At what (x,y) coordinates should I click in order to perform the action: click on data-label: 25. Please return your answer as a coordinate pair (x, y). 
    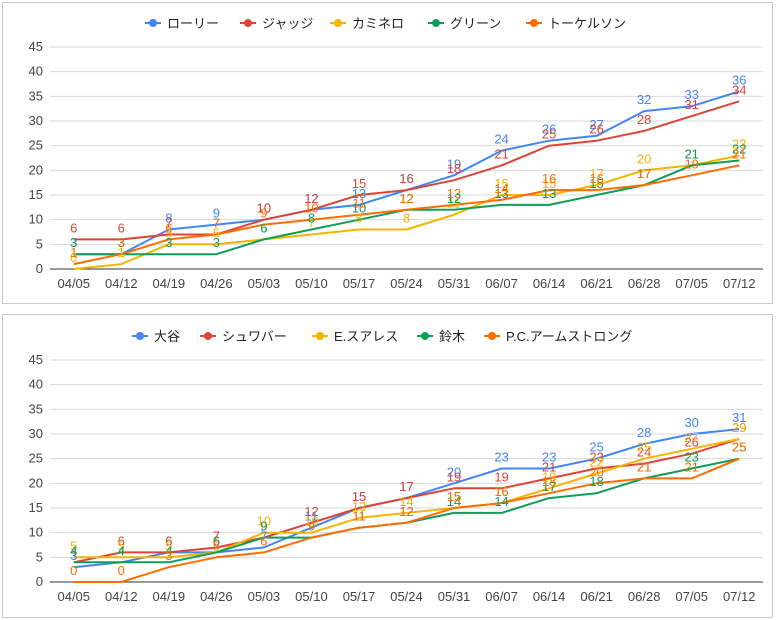
    Looking at the image, I should click on (739, 447).